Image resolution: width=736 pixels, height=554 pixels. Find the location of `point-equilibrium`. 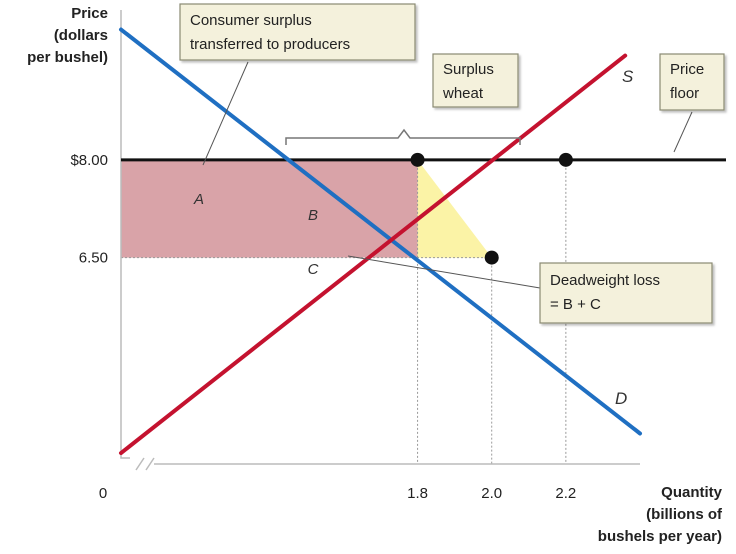

point-equilibrium is located at coordinates (491, 257).